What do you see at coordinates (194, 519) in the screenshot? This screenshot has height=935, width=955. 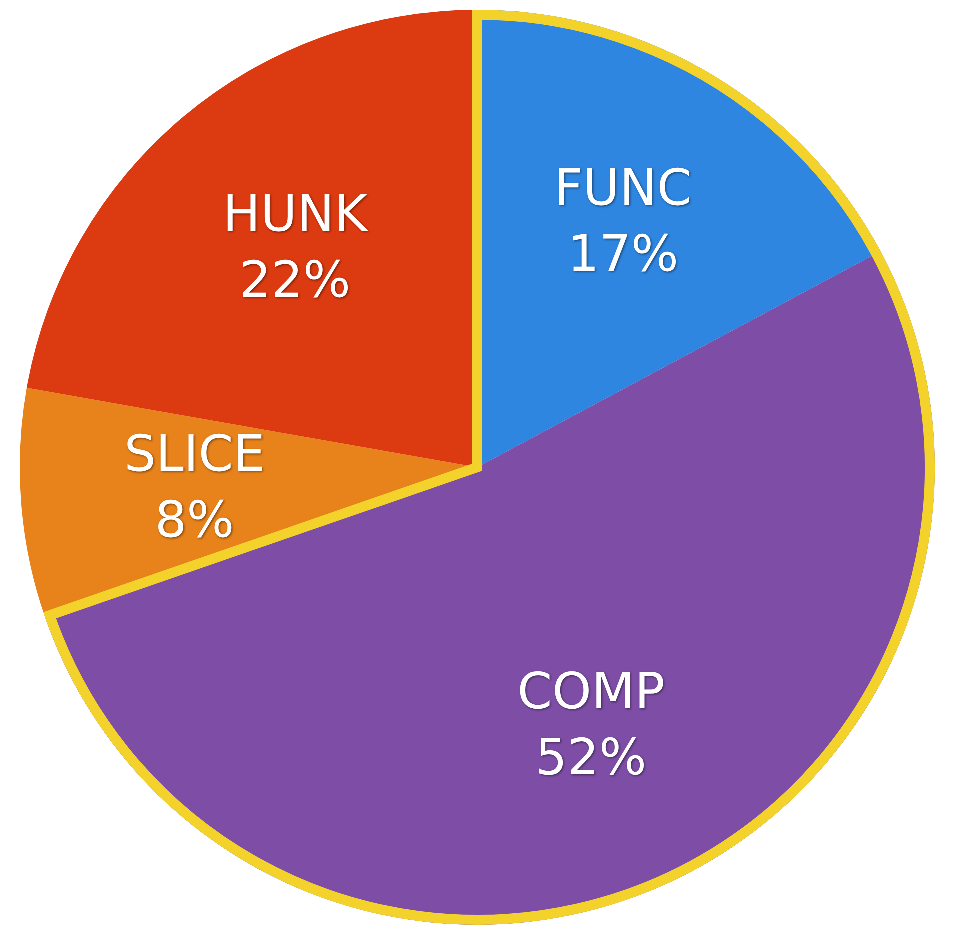 I see `data-label: 8%` at bounding box center [194, 519].